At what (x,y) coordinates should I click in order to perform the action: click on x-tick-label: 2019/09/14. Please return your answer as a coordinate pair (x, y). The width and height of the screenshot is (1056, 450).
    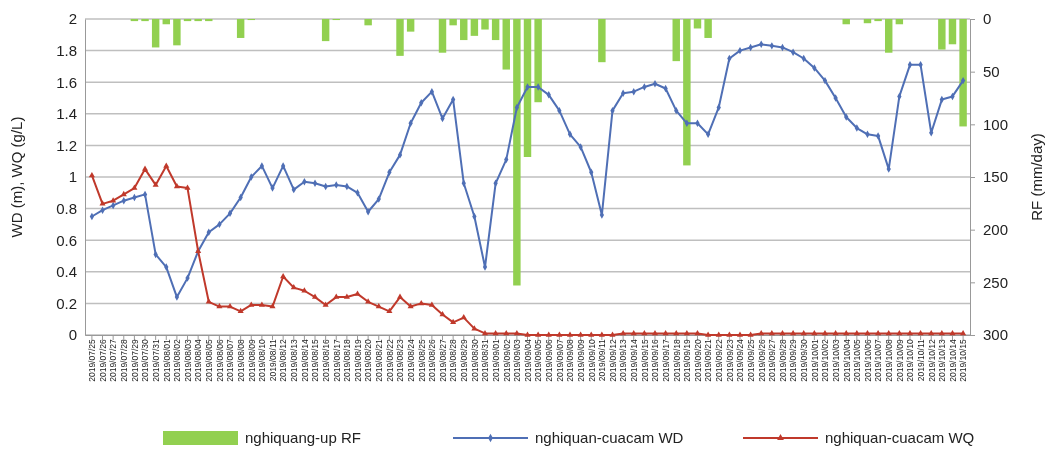
    Looking at the image, I should click on (634, 360).